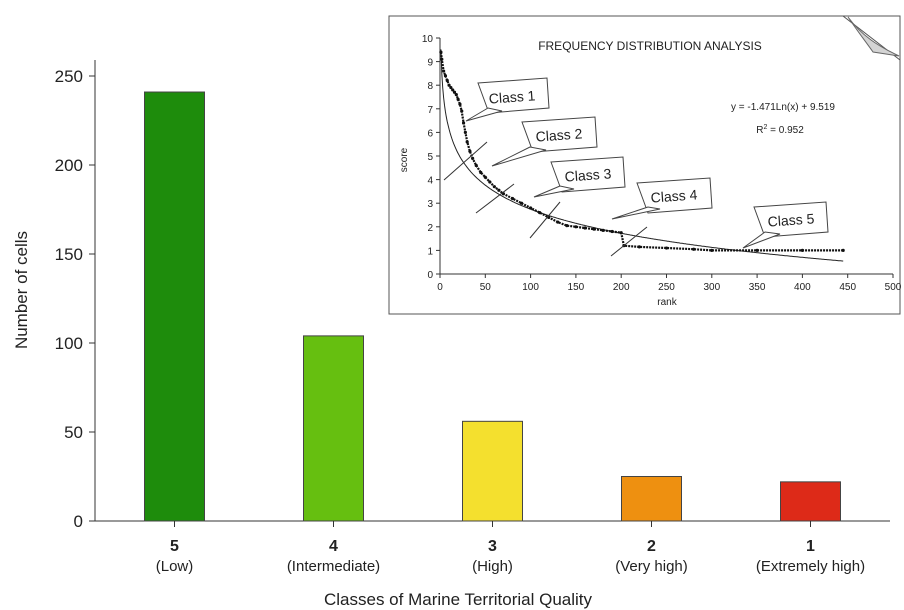 The image size is (904, 610). Describe the element at coordinates (440, 287) in the screenshot. I see `inset-x-tick-label-0: 0` at that location.